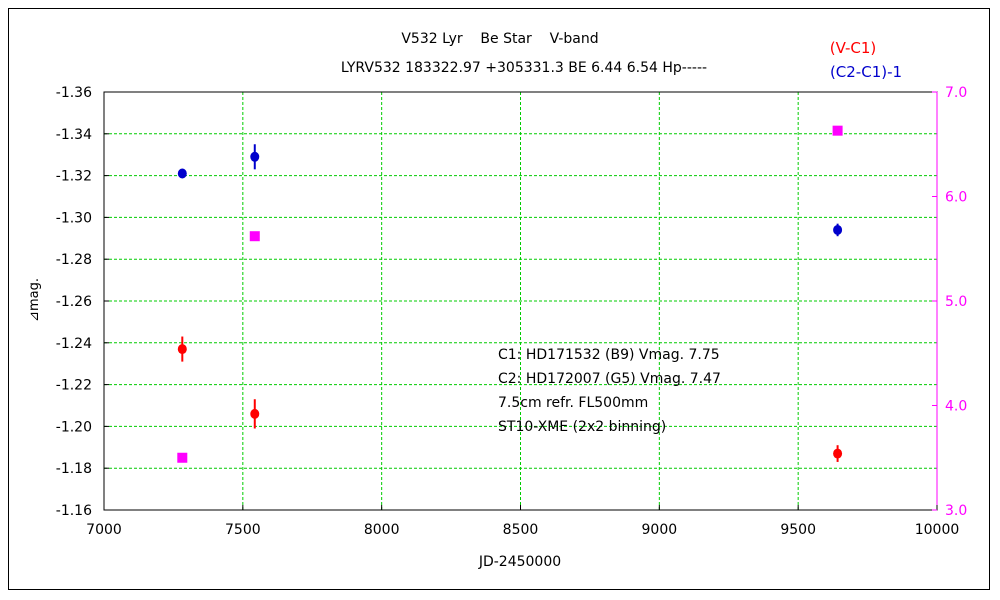 This screenshot has height=600, width=1000. What do you see at coordinates (937, 530) in the screenshot?
I see `x-tick-label: 10000` at bounding box center [937, 530].